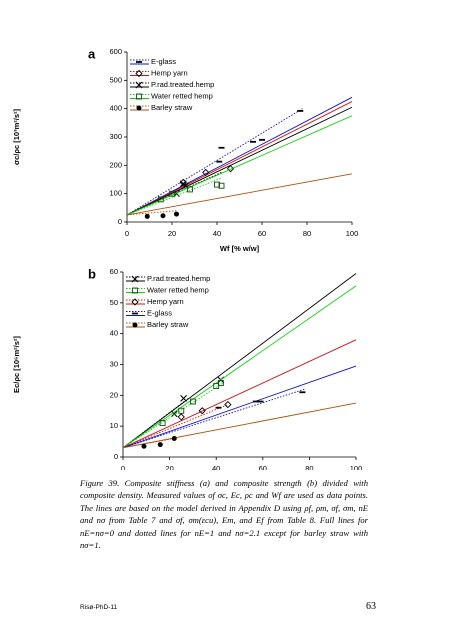  Describe the element at coordinates (115, 108) in the screenshot. I see `y-tick-label: 400` at that location.